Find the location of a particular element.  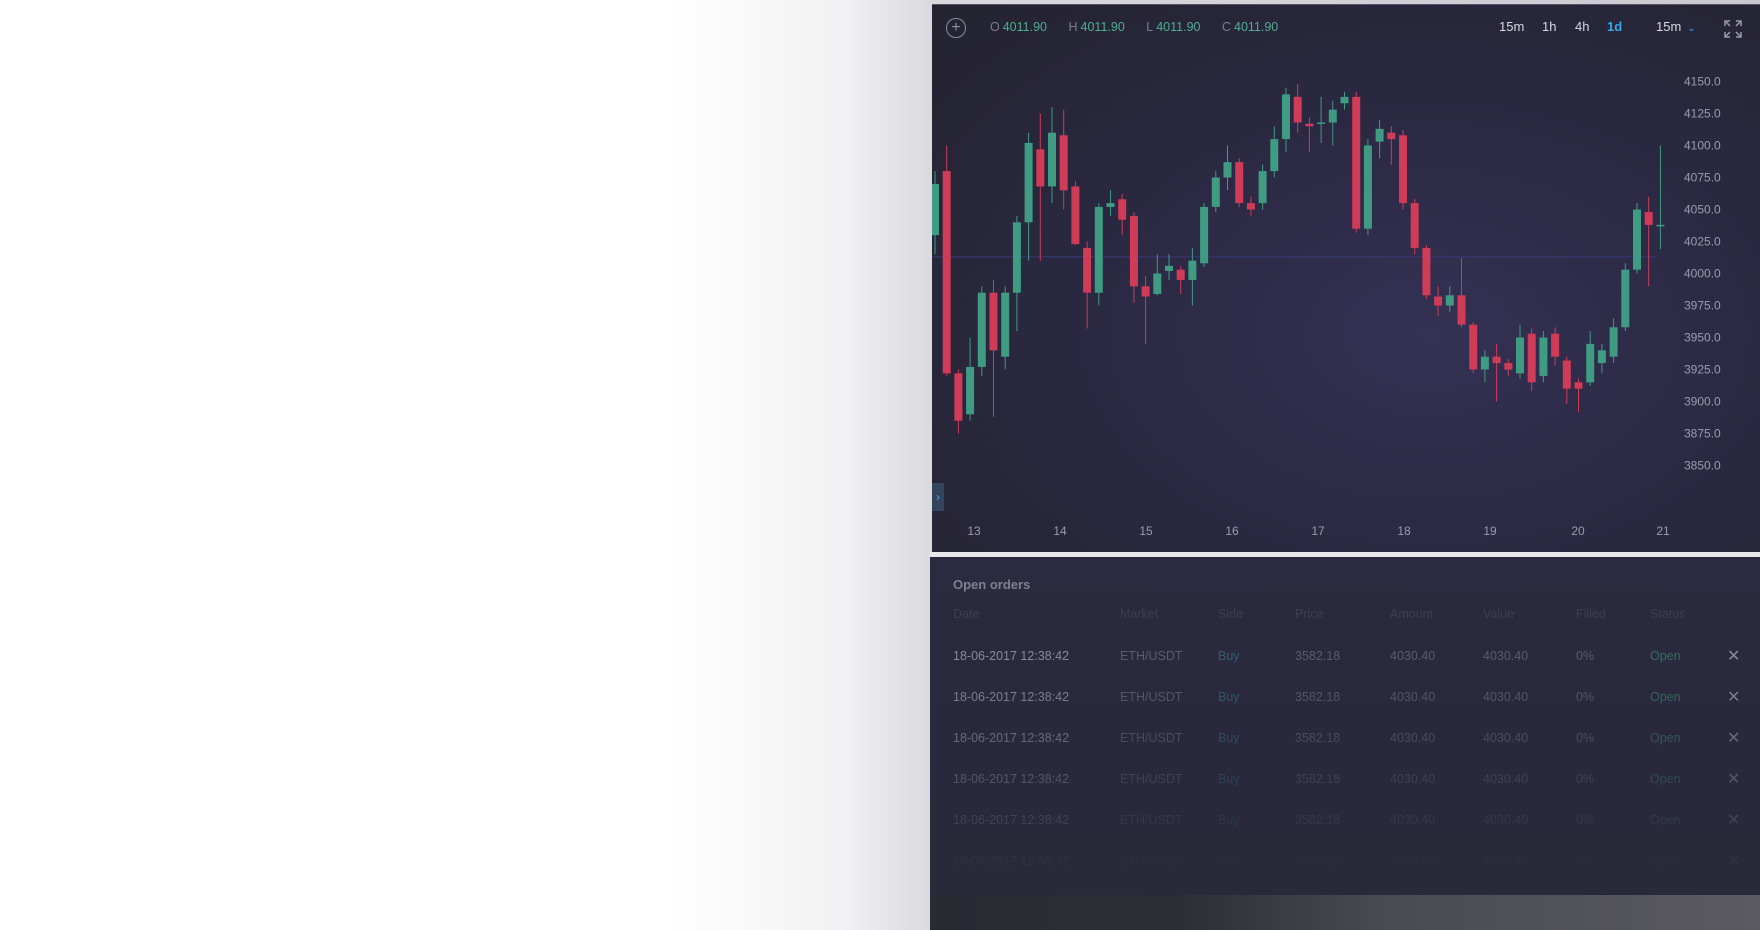

x-axis-tick-label: 18 is located at coordinates (1404, 531).